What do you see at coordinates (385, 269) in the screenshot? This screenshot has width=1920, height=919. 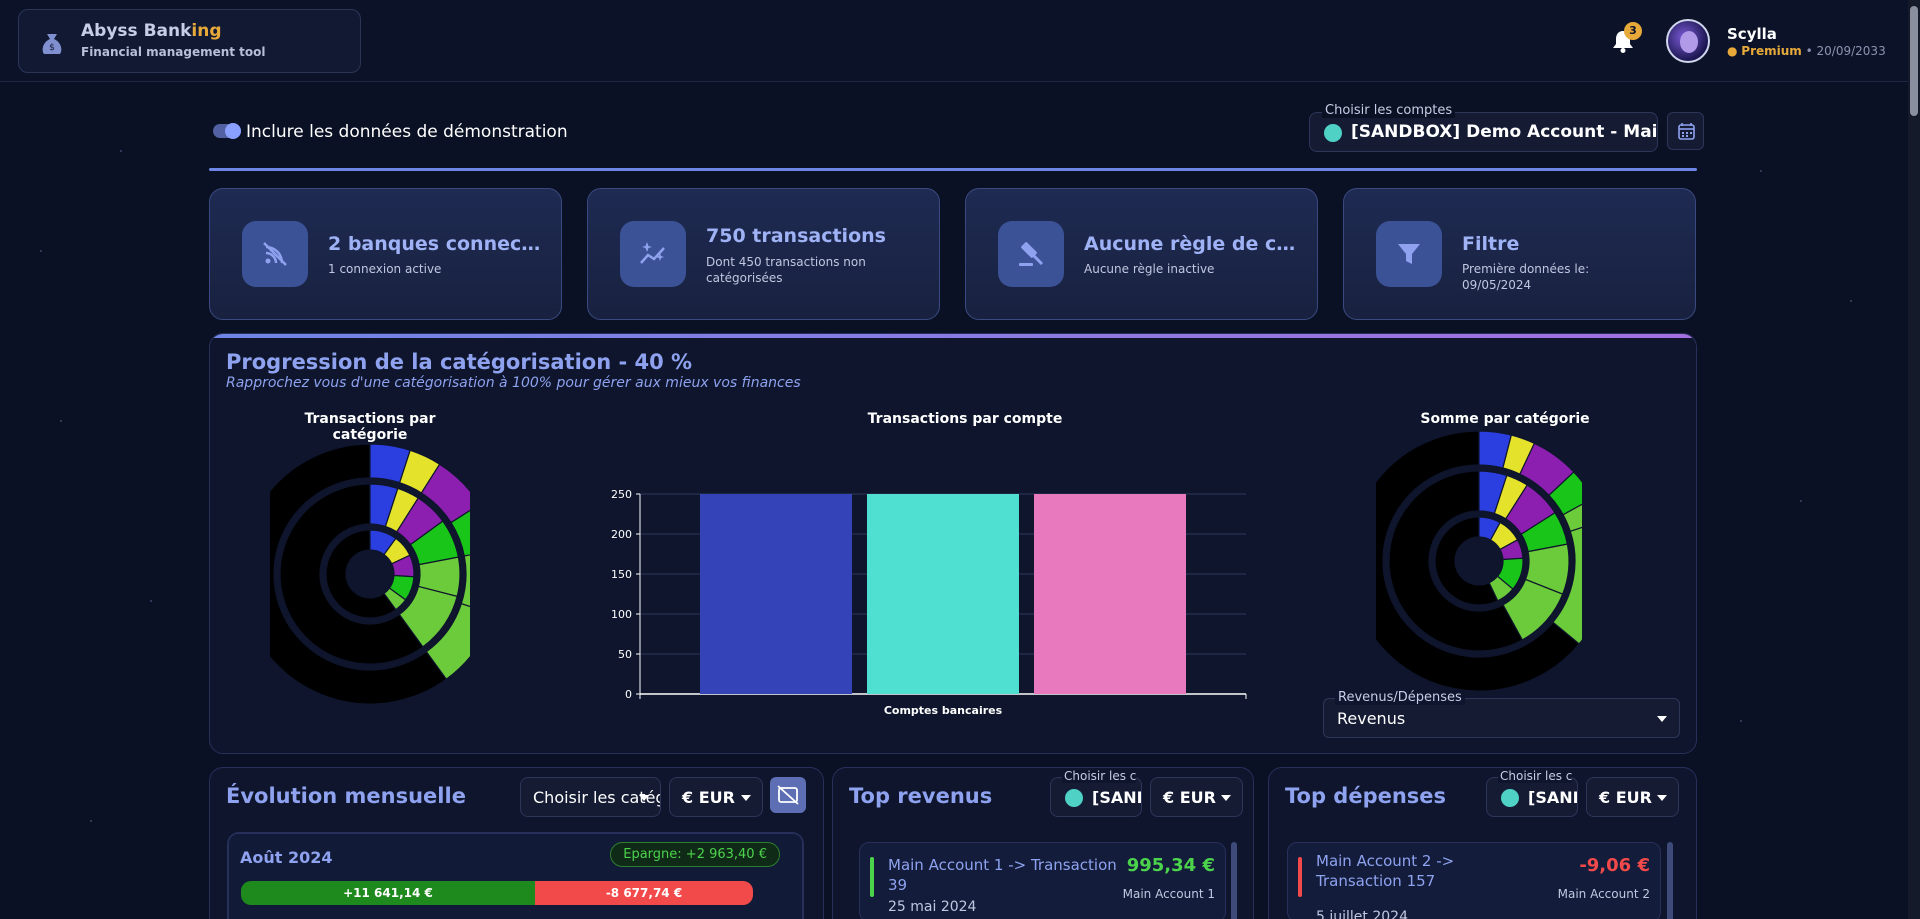 I see `stat-description: 1 connexion active` at bounding box center [385, 269].